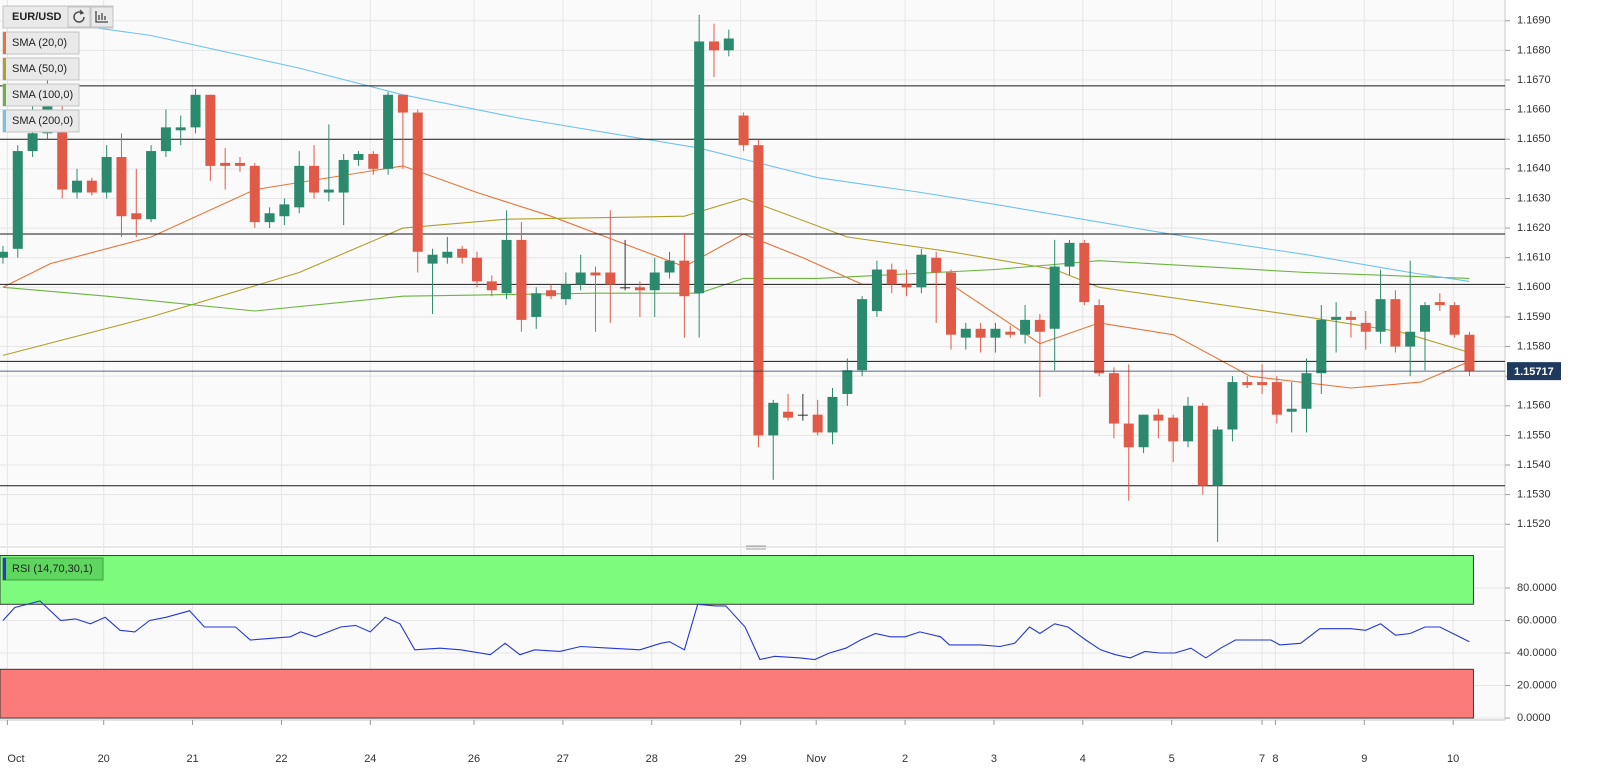  Describe the element at coordinates (1534, 406) in the screenshot. I see `y-tick-label: 1.1560` at that location.